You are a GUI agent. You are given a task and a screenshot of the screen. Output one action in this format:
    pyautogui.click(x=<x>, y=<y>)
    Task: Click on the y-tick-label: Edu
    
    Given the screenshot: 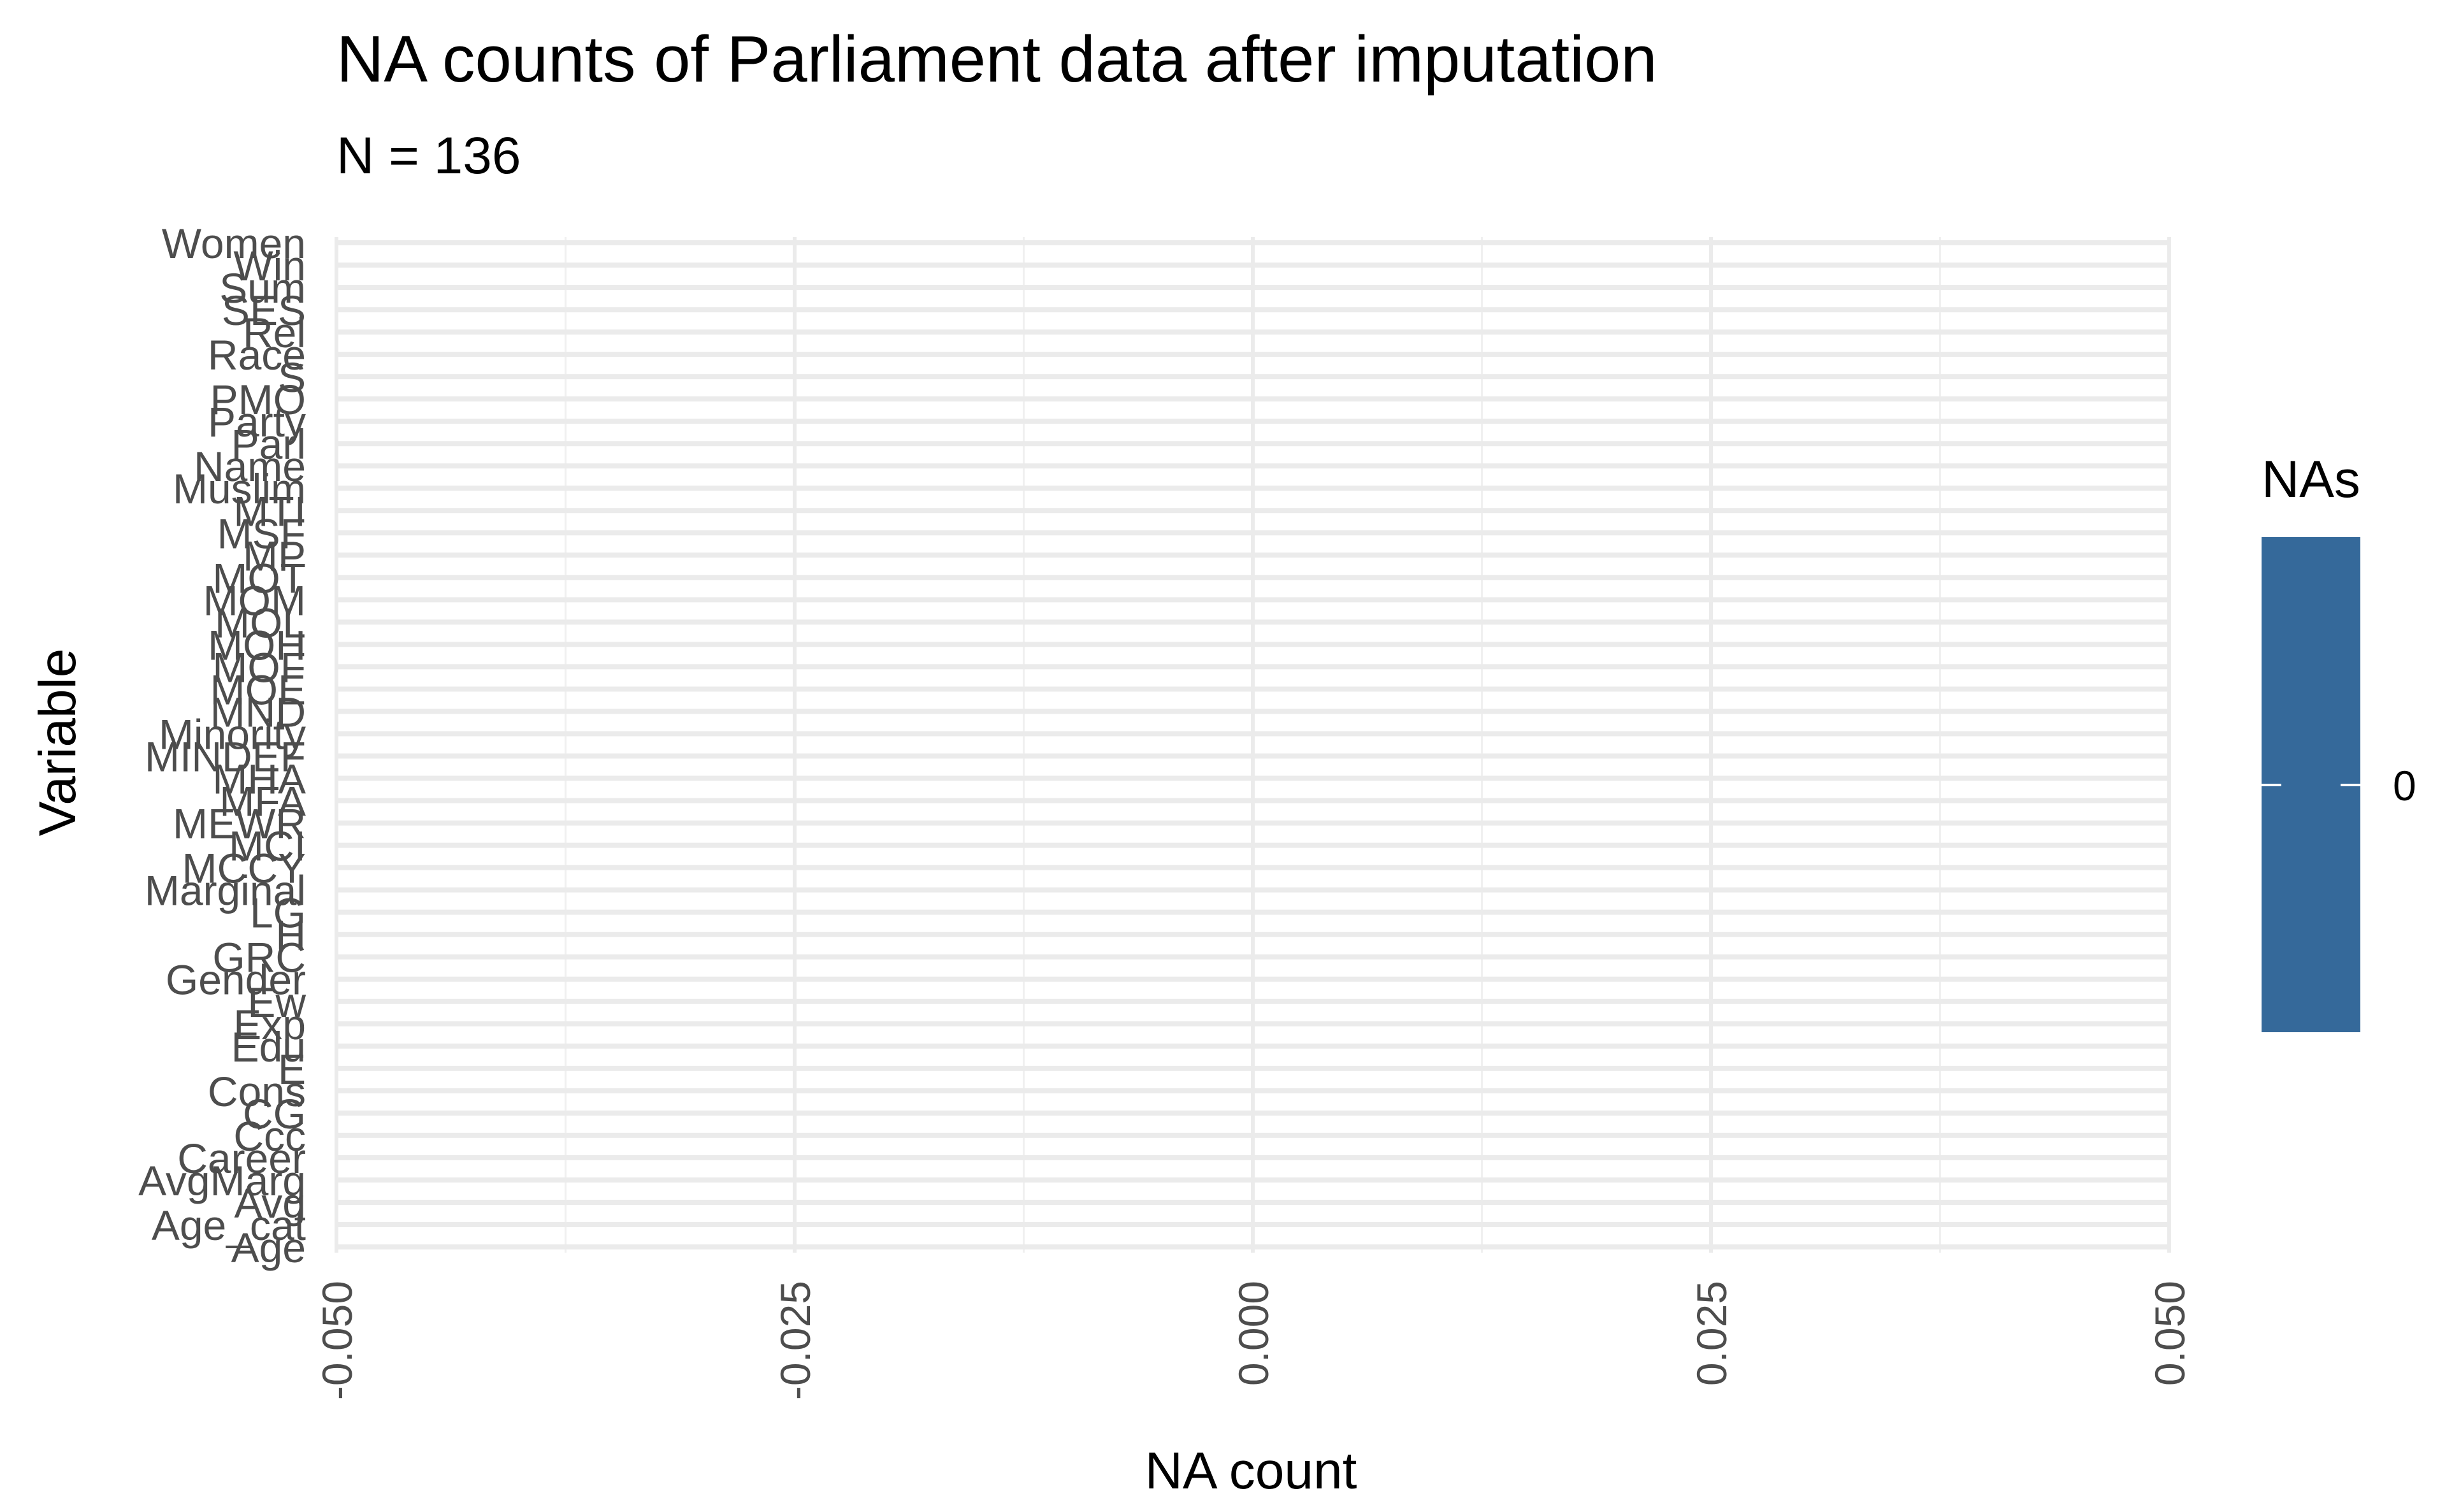 What is the action you would take?
    pyautogui.click(x=268, y=1046)
    